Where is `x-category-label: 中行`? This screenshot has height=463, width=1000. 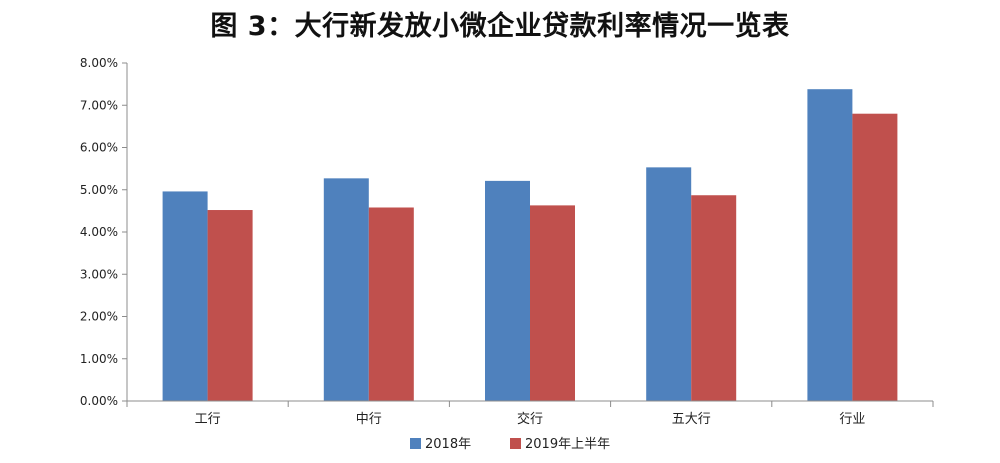
x-category-label: 中行 is located at coordinates (369, 419).